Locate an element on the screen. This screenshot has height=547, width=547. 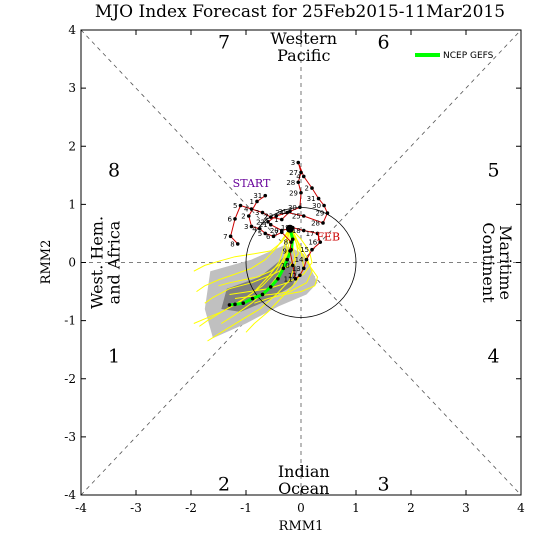
observed-day-label-15: 2 is located at coordinates (307, 189).